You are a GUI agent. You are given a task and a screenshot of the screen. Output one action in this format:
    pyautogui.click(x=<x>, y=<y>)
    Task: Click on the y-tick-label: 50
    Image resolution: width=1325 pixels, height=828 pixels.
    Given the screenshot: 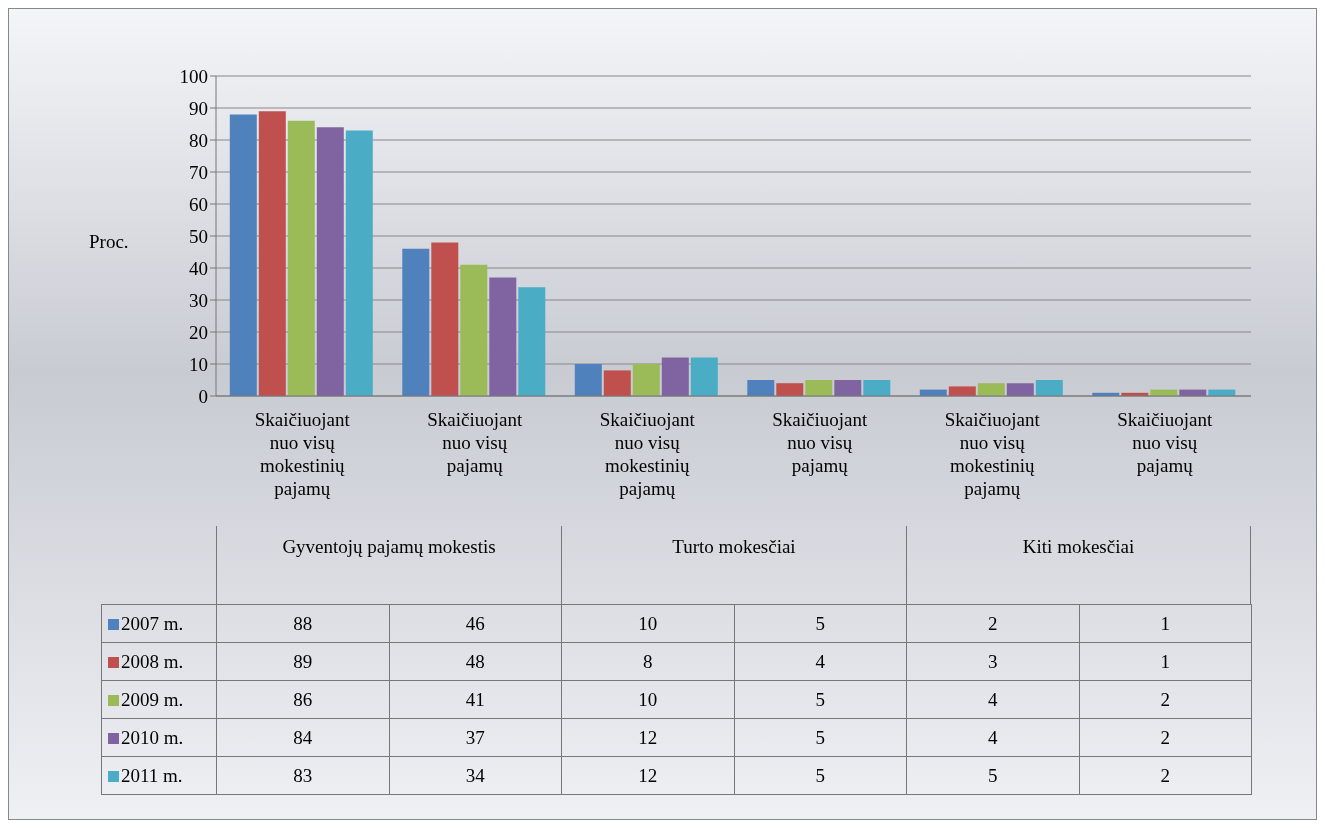 What is the action you would take?
    pyautogui.click(x=198, y=236)
    